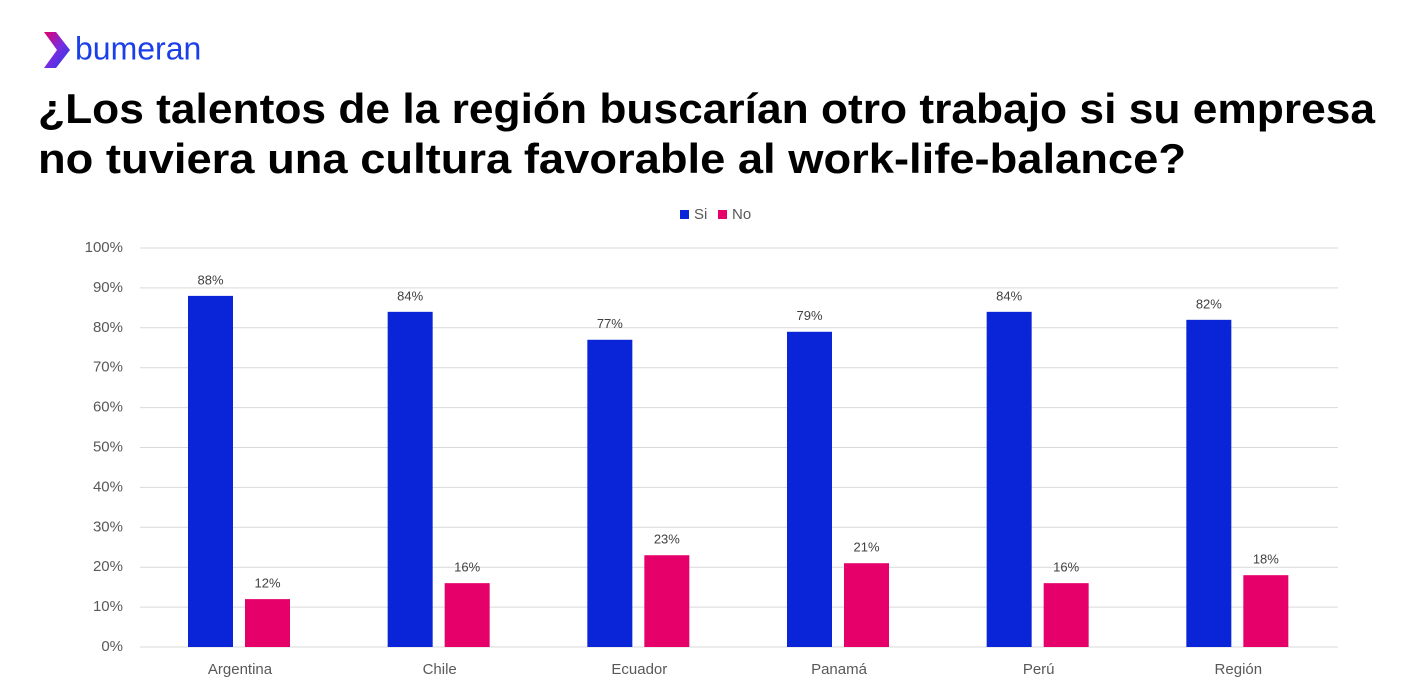  I want to click on y-tick-label: 30%, so click(108, 526).